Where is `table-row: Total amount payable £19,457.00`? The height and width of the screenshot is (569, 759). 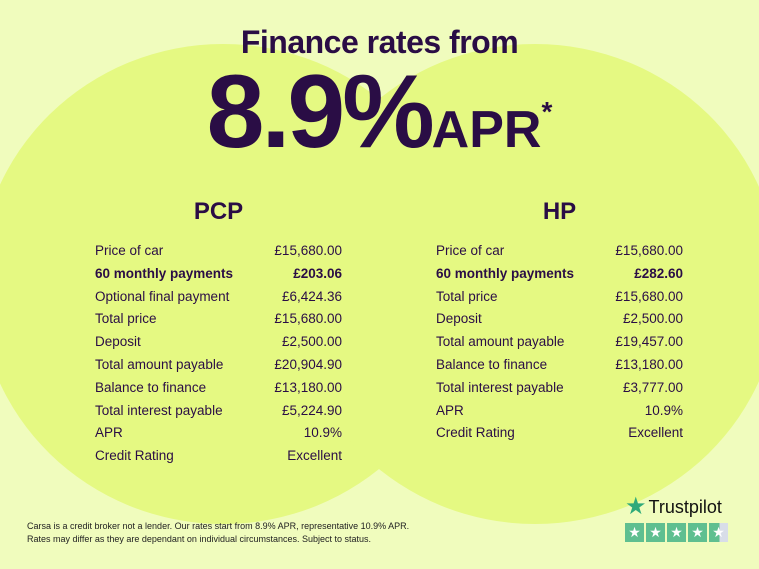
table-row: Total amount payable £19,457.00 is located at coordinates (559, 342).